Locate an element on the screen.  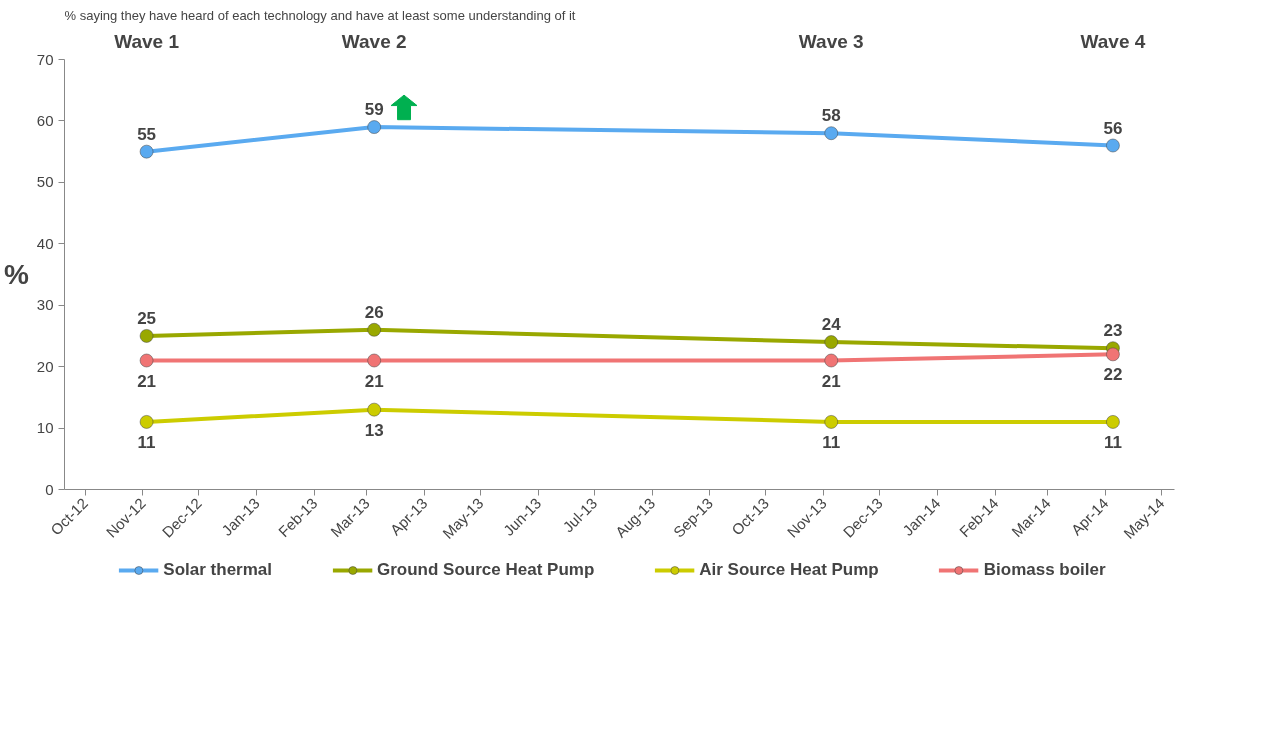
data-label: 59 is located at coordinates (374, 110).